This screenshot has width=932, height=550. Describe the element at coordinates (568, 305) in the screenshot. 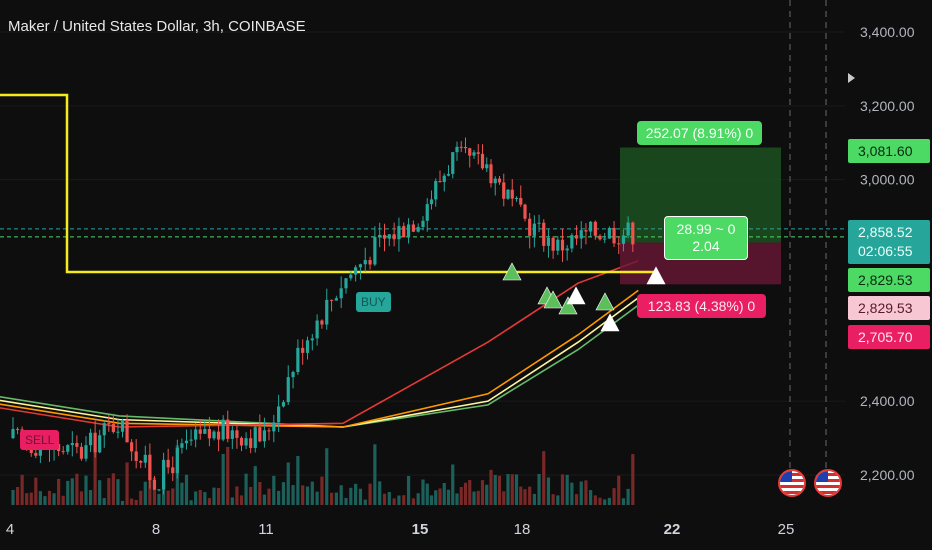

I see `buy-triangle` at that location.